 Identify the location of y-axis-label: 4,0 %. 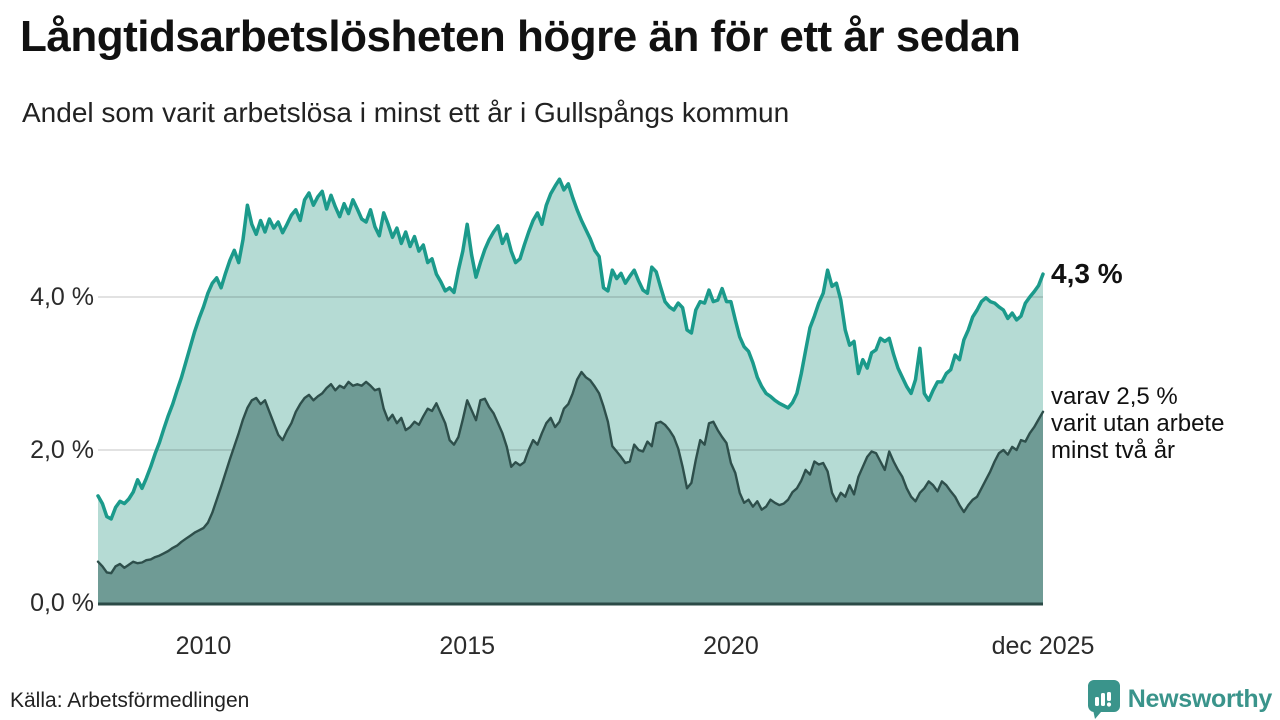
(62, 297).